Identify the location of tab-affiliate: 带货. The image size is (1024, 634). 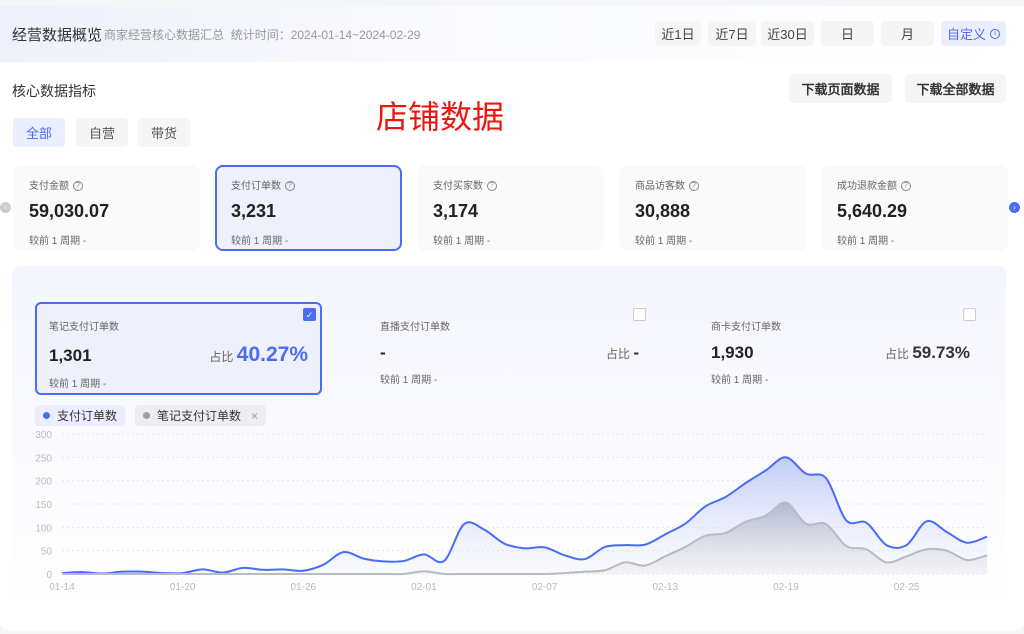
(164, 132).